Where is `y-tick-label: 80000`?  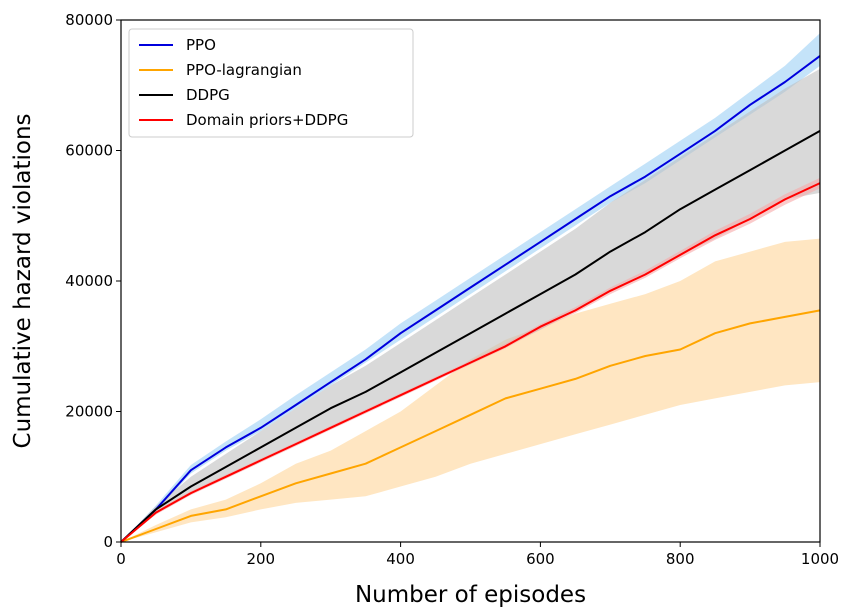
y-tick-label: 80000 is located at coordinates (89, 20).